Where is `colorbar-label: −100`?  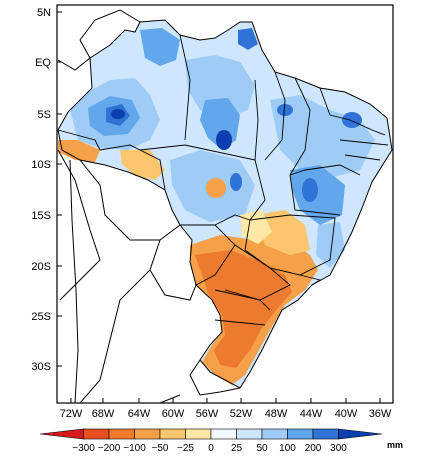 colorbar-label: −100 is located at coordinates (134, 448).